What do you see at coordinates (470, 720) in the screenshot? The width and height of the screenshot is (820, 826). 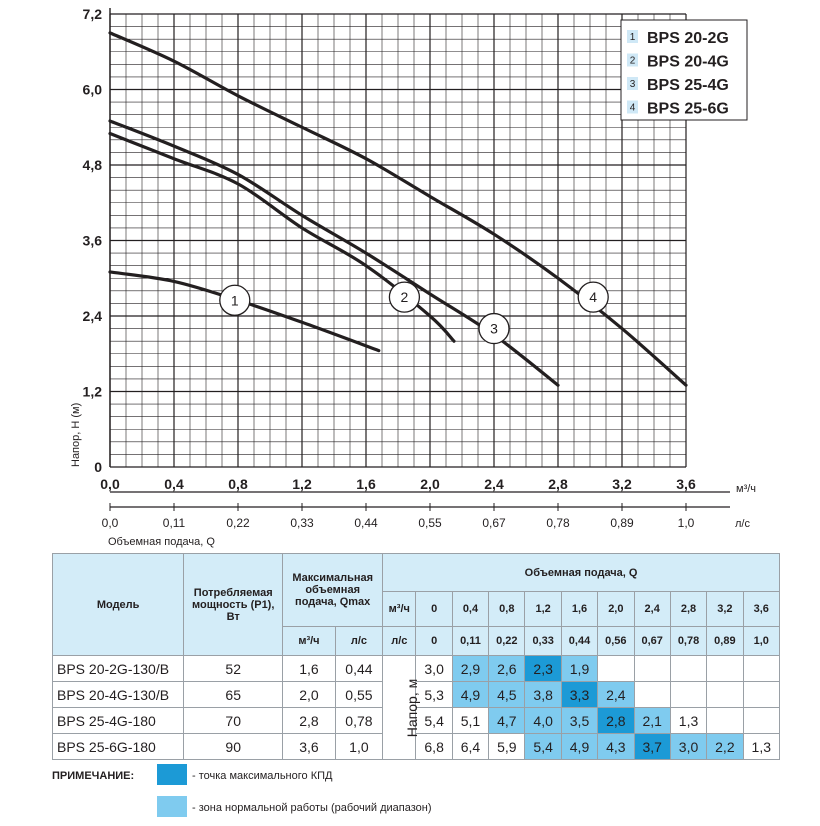 I see `cell-head-value: 5,1` at bounding box center [470, 720].